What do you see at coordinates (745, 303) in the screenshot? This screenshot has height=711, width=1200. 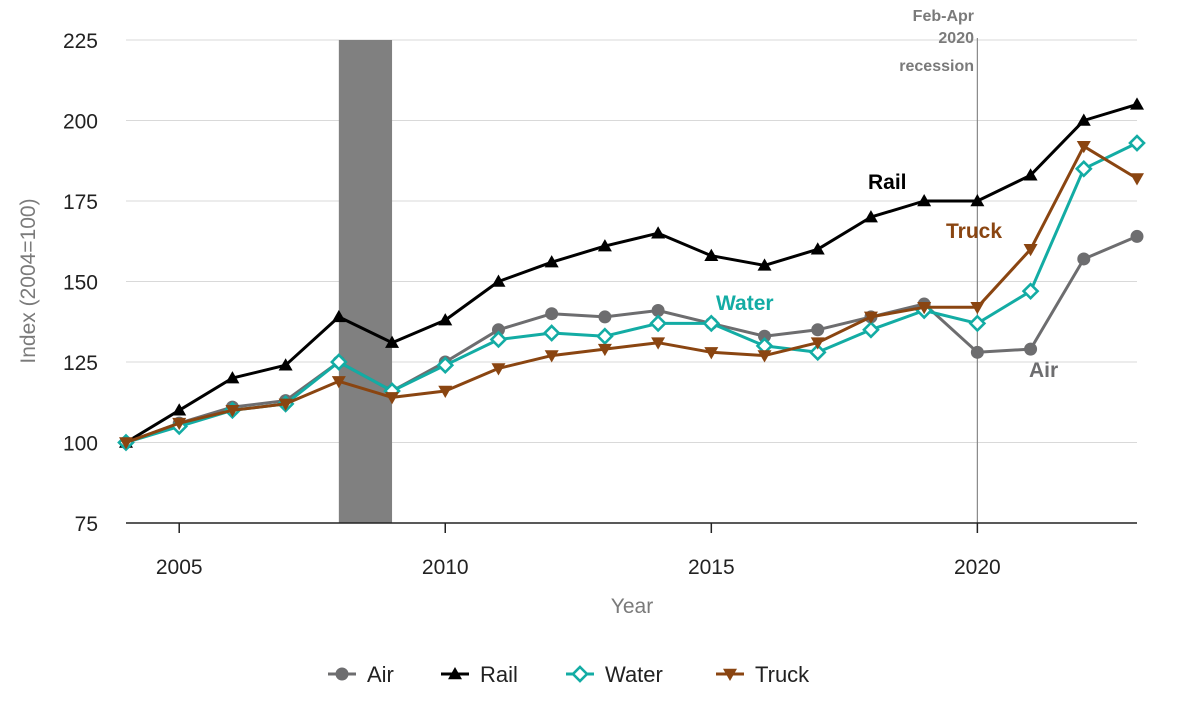 I see `series-label-water: Water` at bounding box center [745, 303].